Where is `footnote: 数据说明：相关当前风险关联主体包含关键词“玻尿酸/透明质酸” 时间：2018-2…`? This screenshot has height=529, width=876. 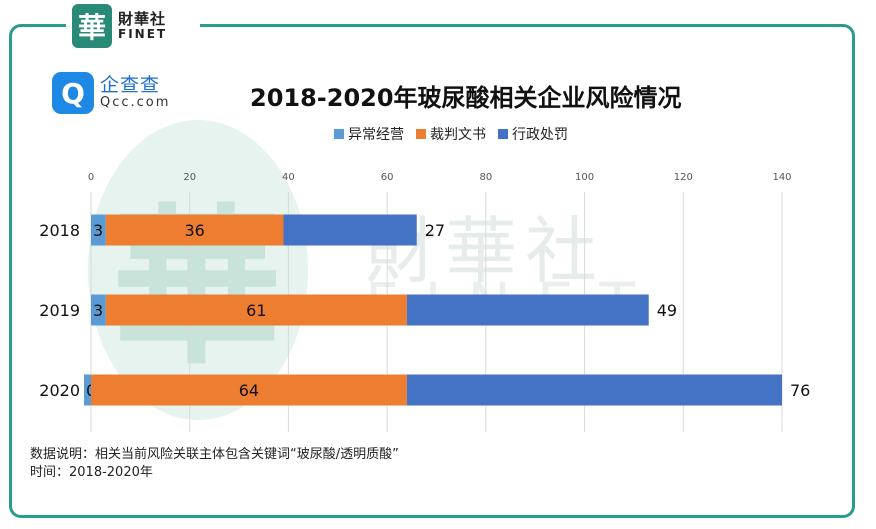 footnote: 数据说明：相关当前风险关联主体包含关键词“玻尿酸/透明质酸” 时间：2018-2… is located at coordinates (214, 464).